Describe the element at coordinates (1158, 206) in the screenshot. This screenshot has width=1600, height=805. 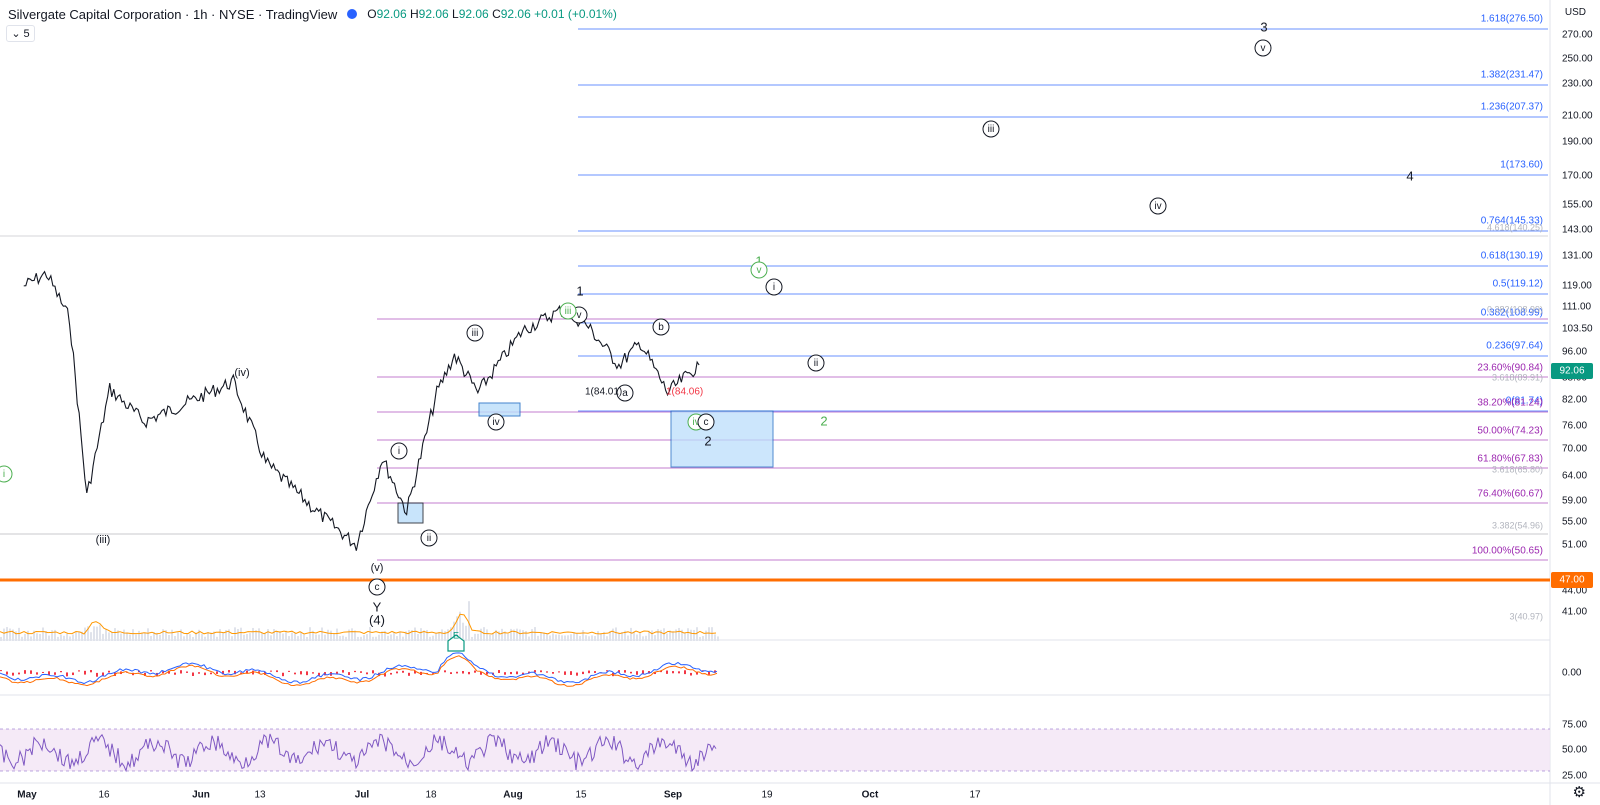
I see `wave-label-iv-future-circle` at that location.